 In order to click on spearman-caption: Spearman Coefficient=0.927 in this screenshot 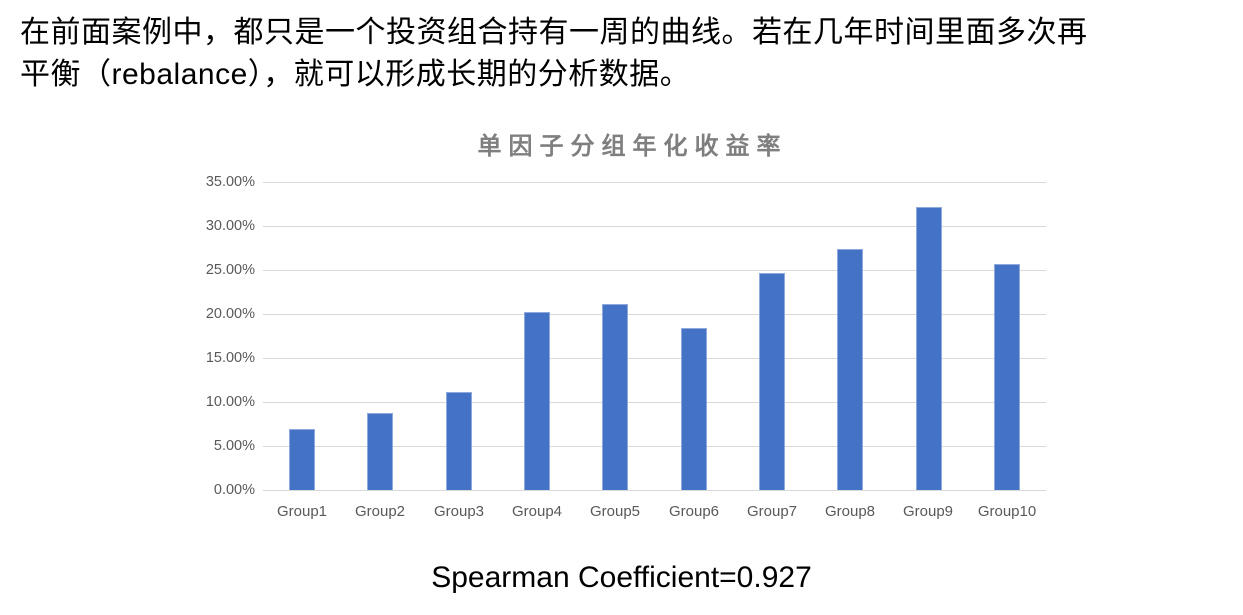, I will do `click(621, 577)`.